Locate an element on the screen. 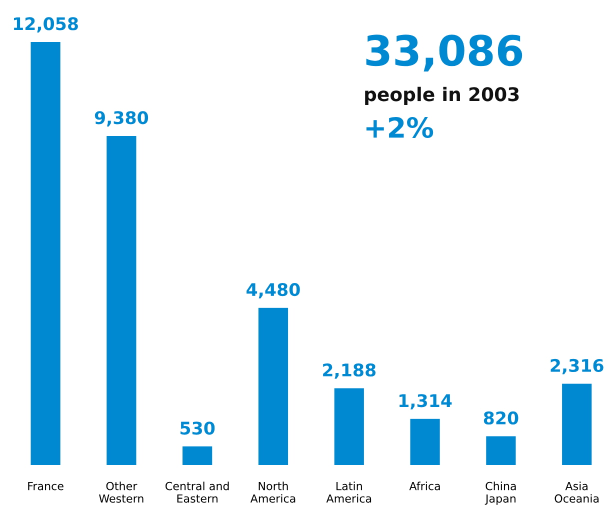  annotation: +2% is located at coordinates (400, 127).